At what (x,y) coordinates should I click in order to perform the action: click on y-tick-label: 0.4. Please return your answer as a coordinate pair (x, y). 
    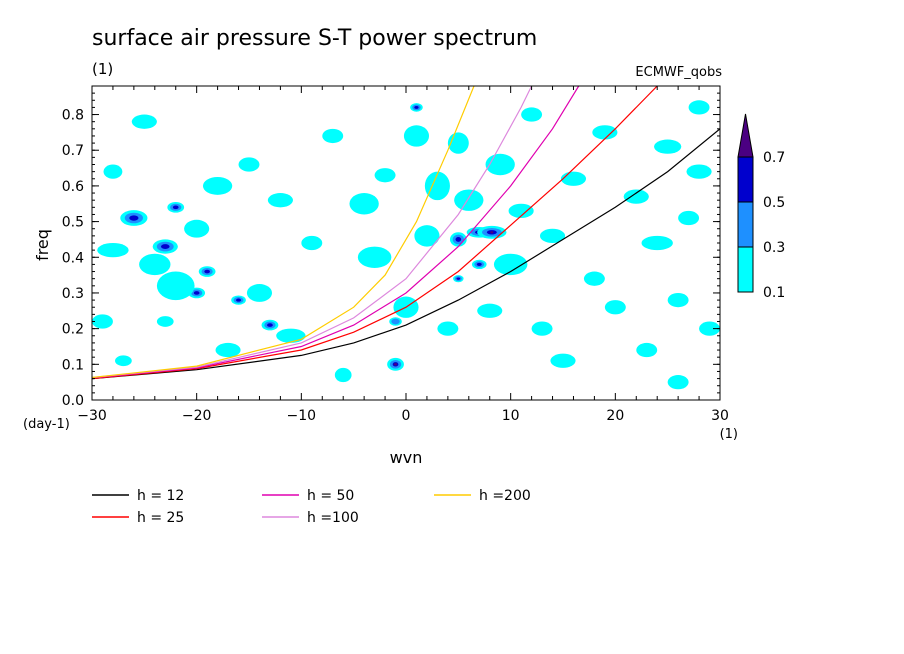
    Looking at the image, I should click on (73, 258).